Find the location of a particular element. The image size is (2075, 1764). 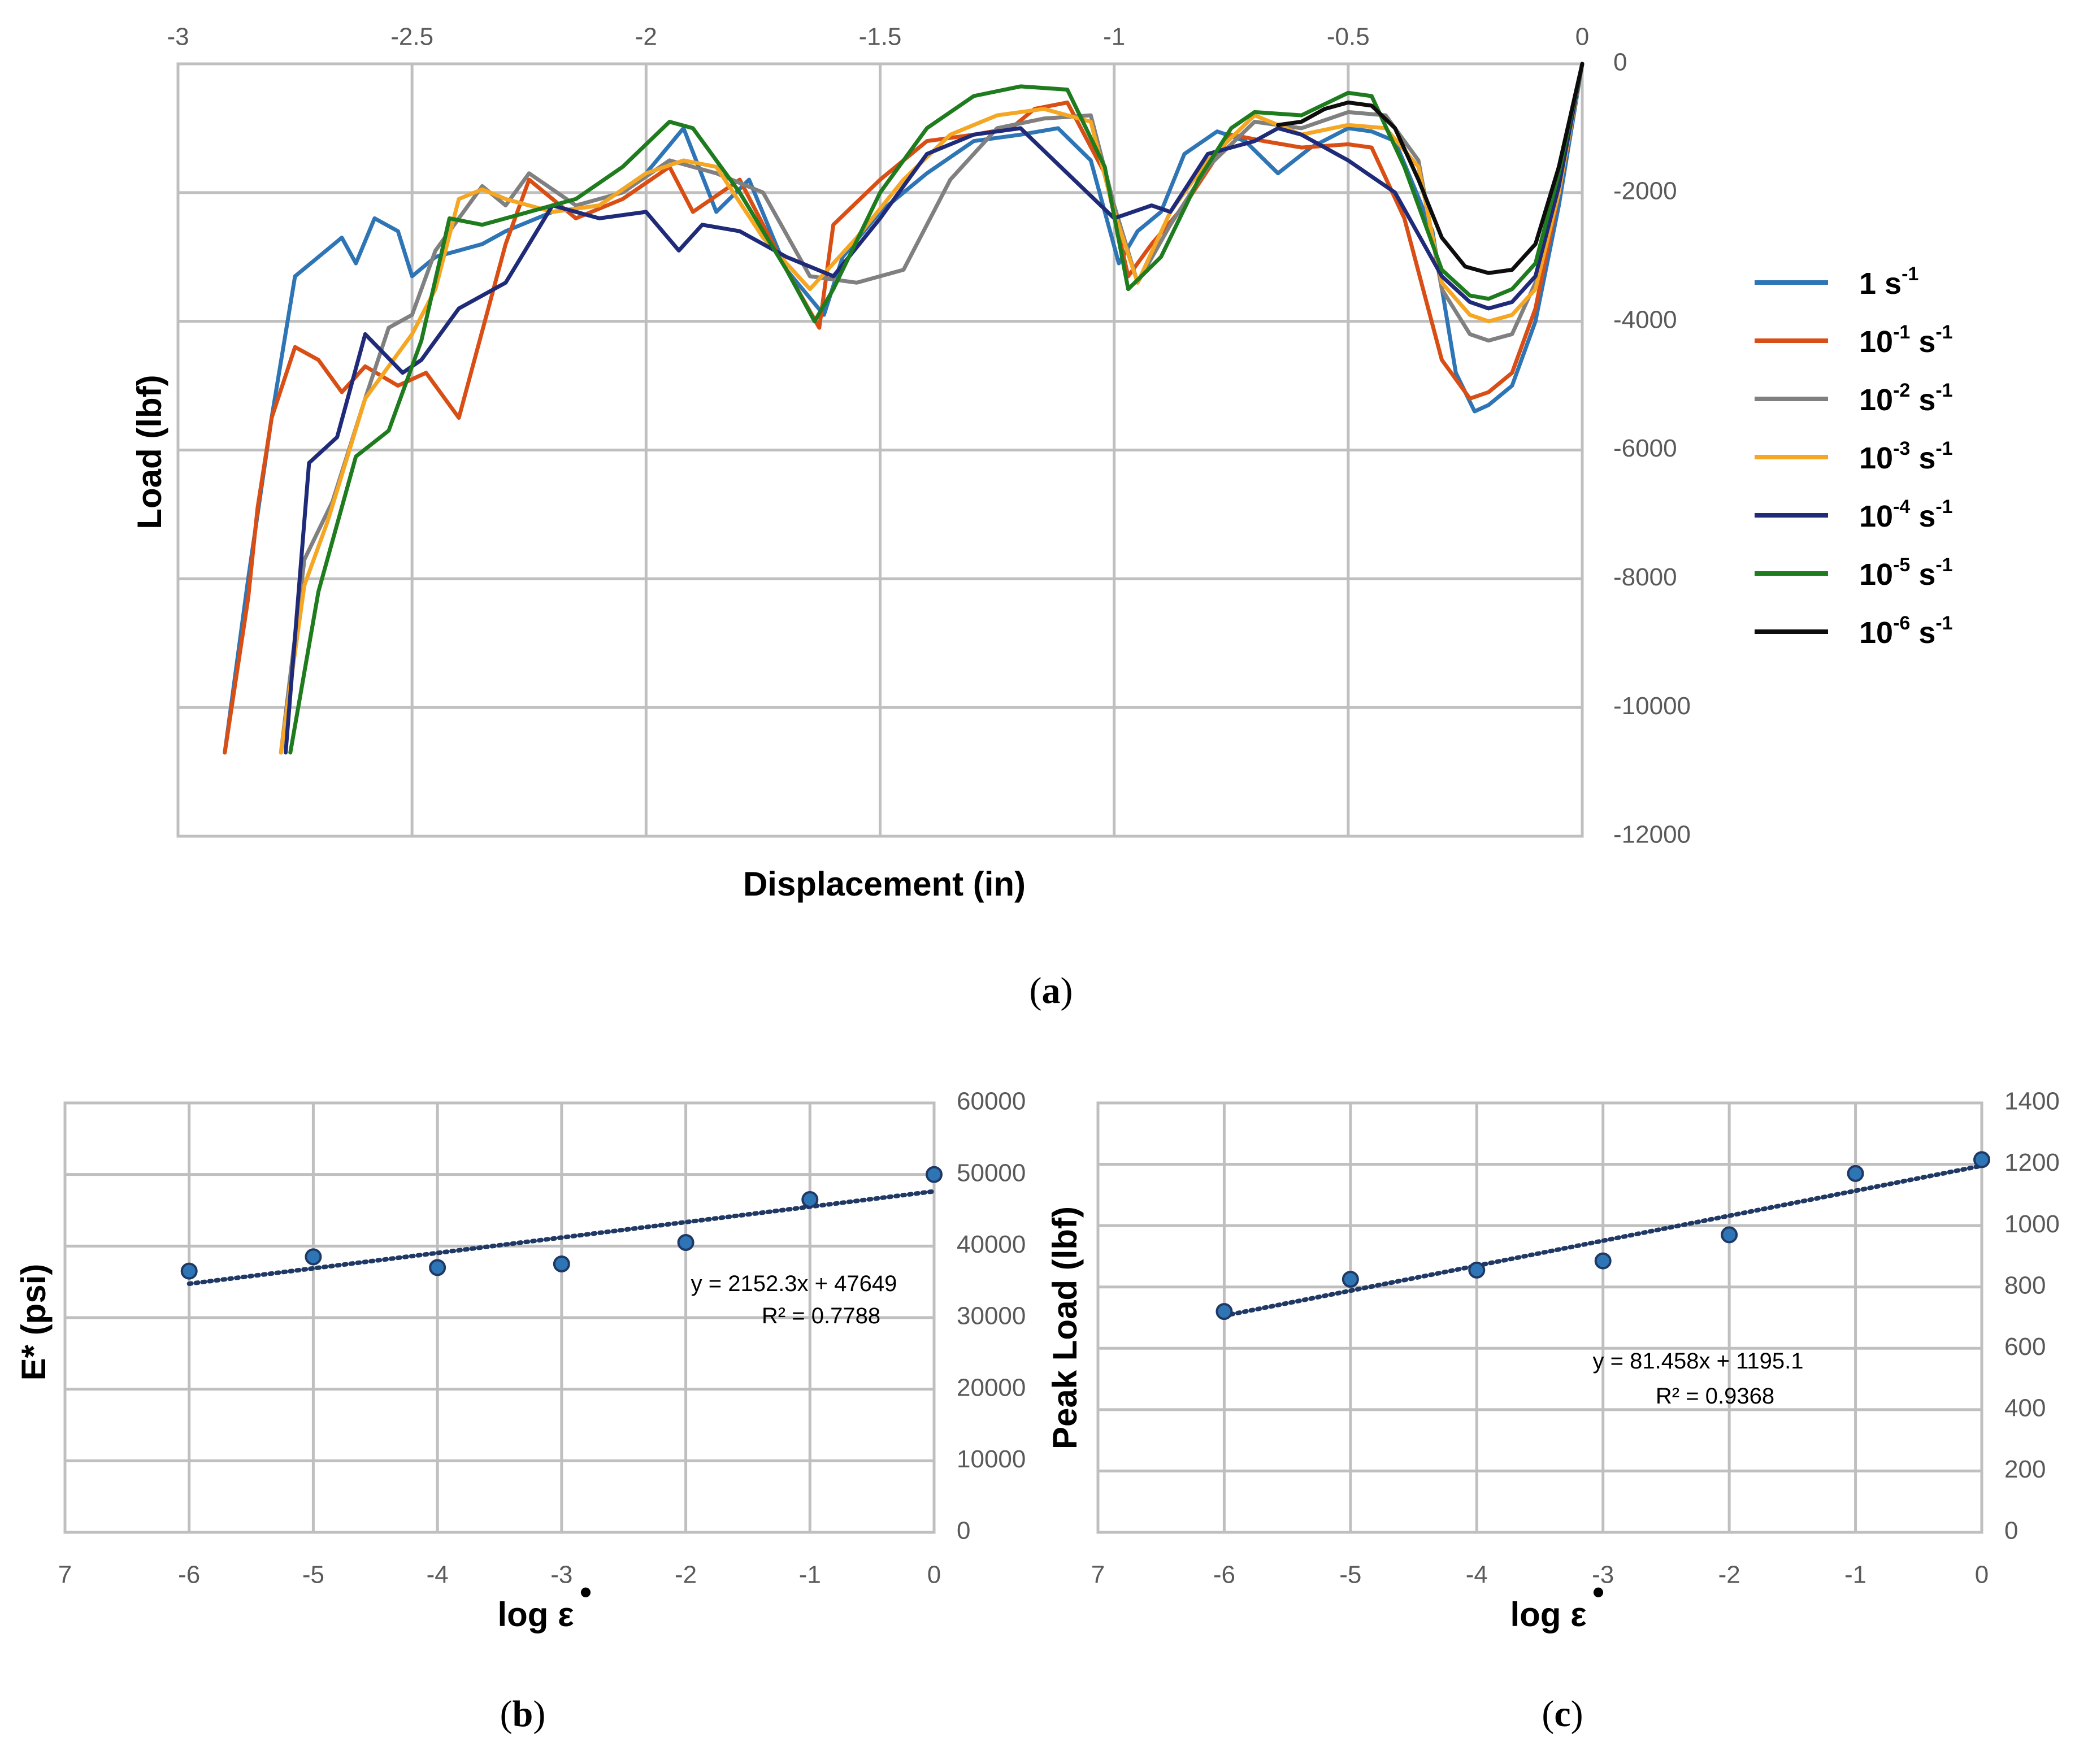

trendline is located at coordinates (1603, 1240).